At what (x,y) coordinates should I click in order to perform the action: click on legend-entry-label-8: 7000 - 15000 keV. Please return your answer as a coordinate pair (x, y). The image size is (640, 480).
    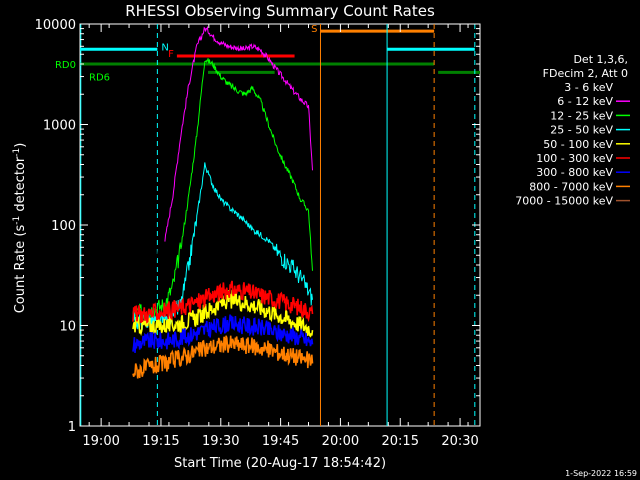
    Looking at the image, I should click on (564, 201).